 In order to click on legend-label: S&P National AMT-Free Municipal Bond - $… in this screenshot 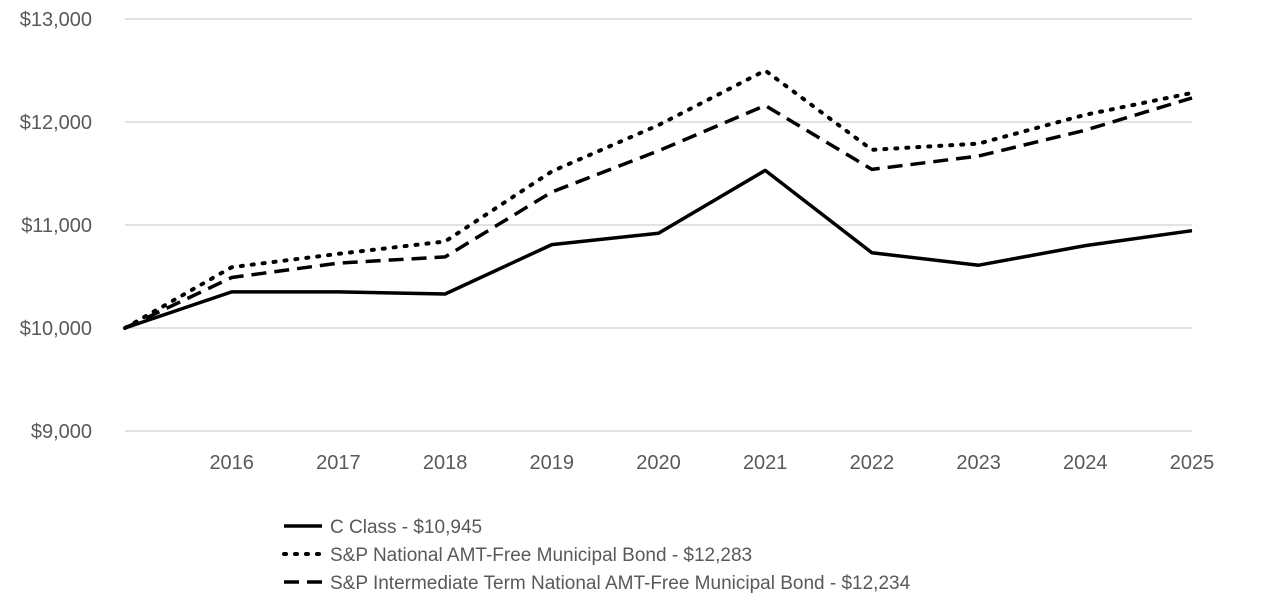, I will do `click(541, 555)`.